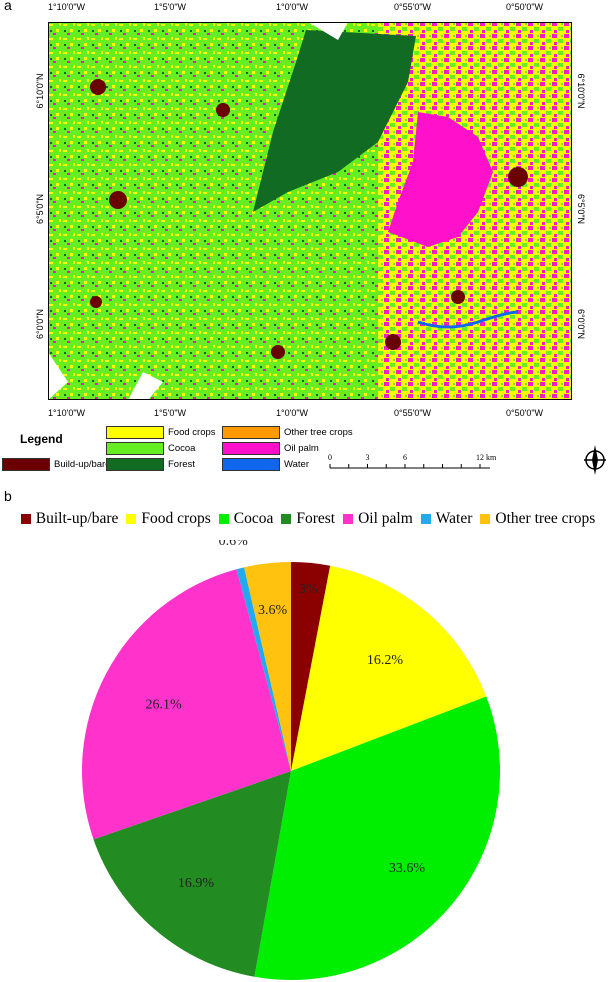  I want to click on map-bottom-tick-label: 1°10'0"W, so click(67, 413).